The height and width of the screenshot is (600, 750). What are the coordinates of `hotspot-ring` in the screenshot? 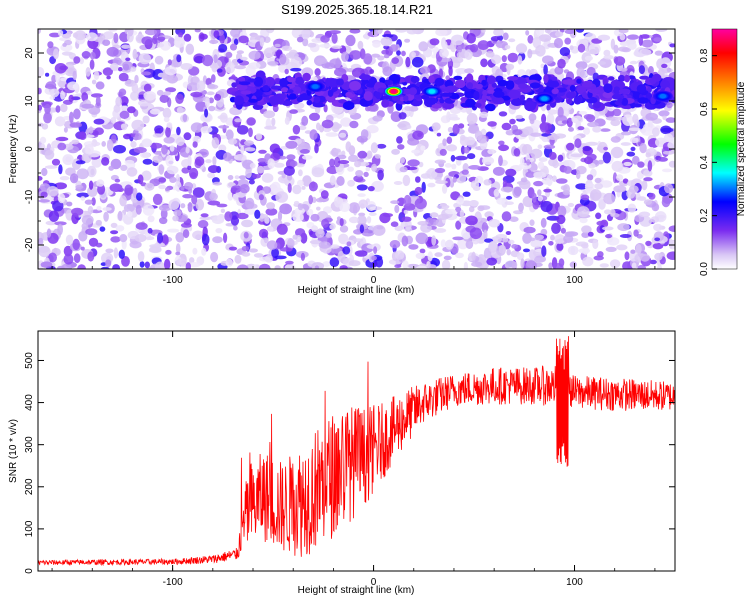 It's located at (432, 91).